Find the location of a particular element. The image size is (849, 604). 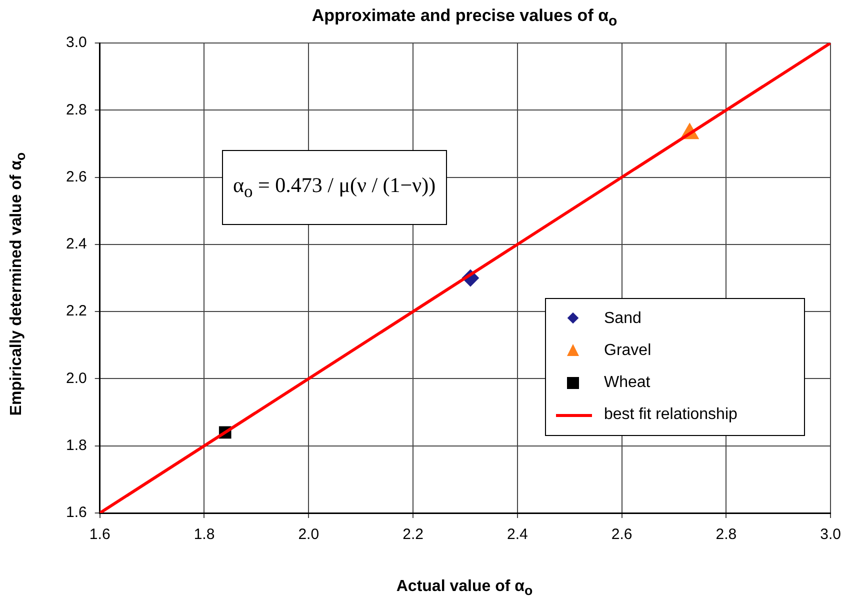

y-tick-label: 1.6 is located at coordinates (76, 513).